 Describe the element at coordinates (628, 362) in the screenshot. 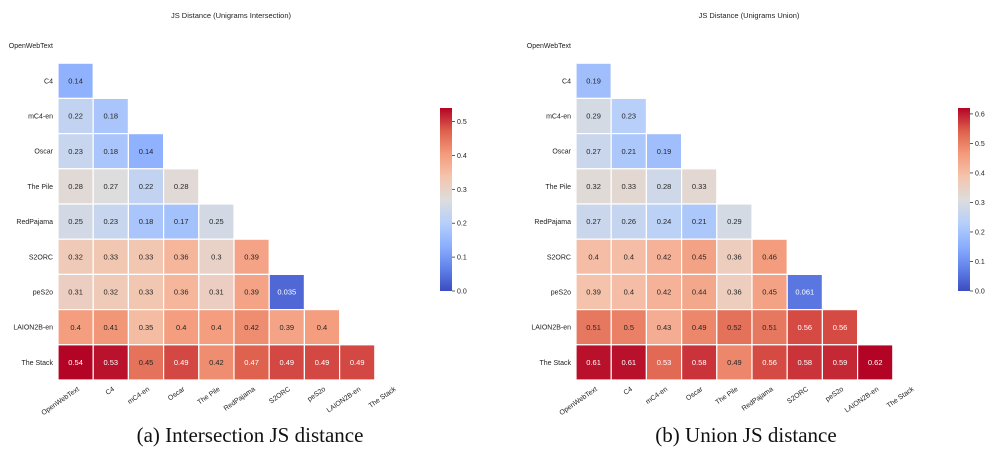

I see `union-cell-label: 0.61` at that location.